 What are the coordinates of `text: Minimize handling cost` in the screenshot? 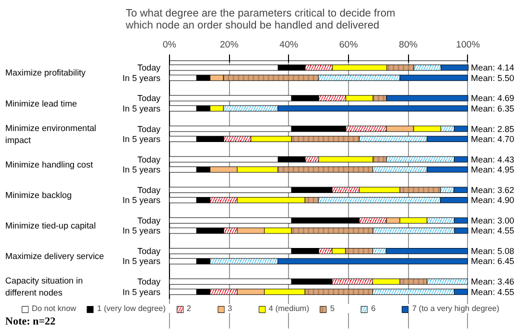 It's located at (49, 164).